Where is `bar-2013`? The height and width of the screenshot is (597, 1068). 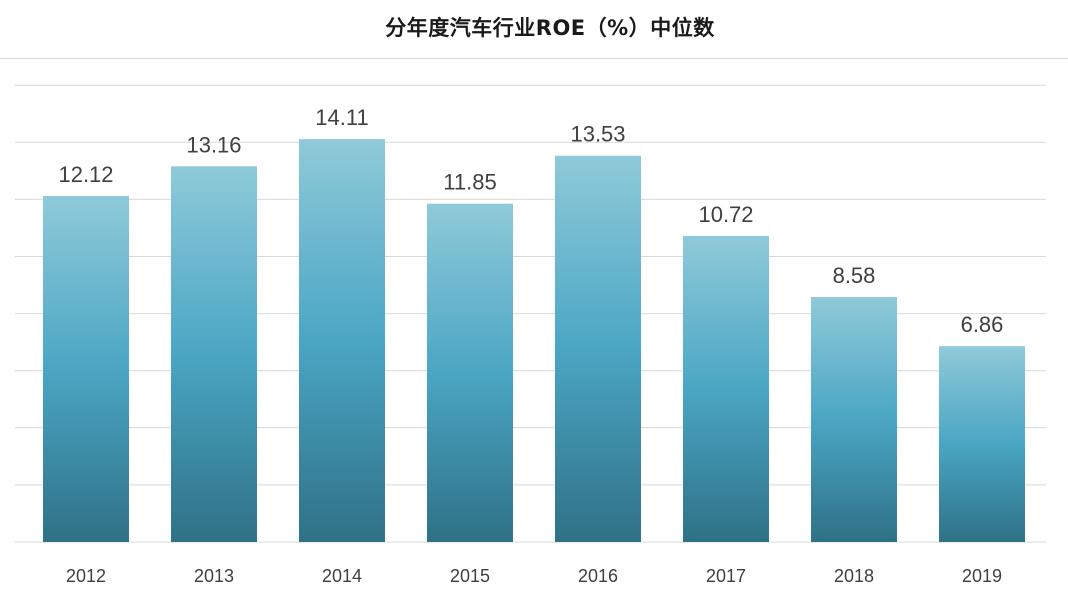 bar-2013 is located at coordinates (214, 354).